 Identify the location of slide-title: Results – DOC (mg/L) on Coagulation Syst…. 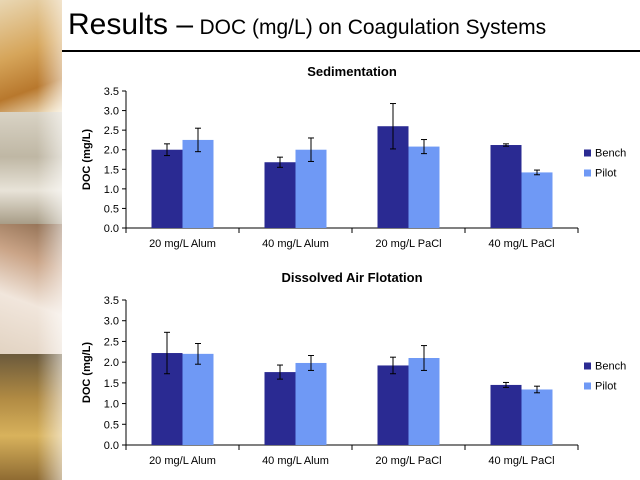
(354, 30).